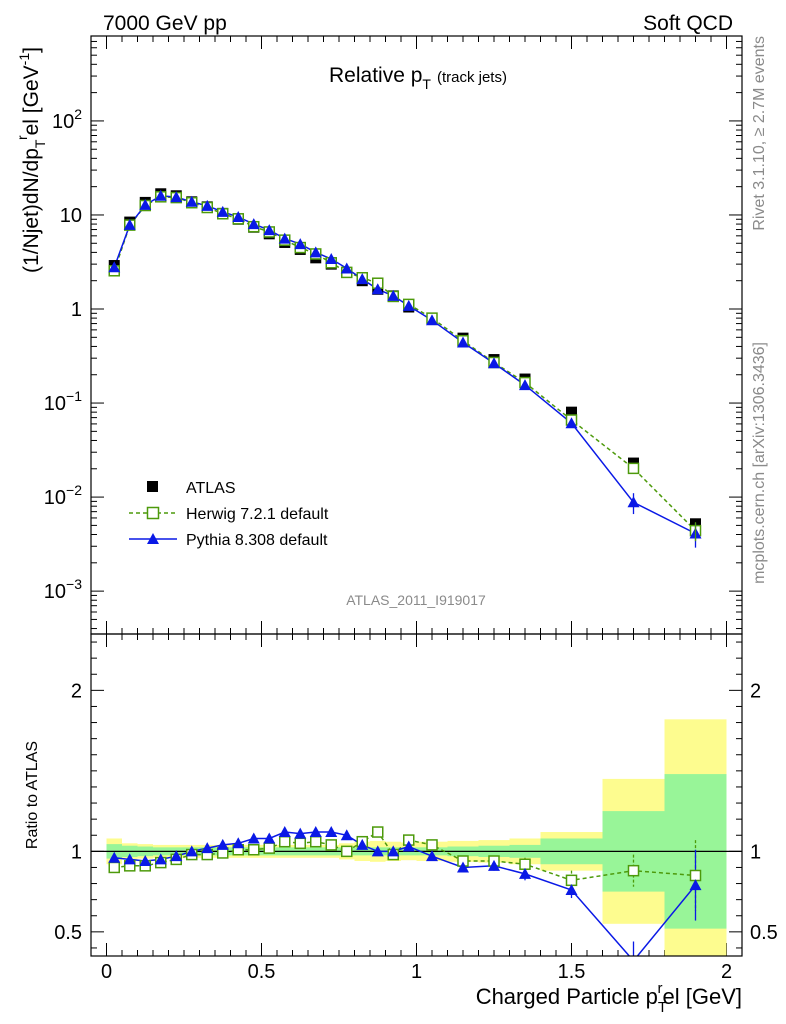 Image resolution: width=786 pixels, height=1024 pixels. Describe the element at coordinates (24, 59) in the screenshot. I see `ylabel-tail-sup: -1` at that location.